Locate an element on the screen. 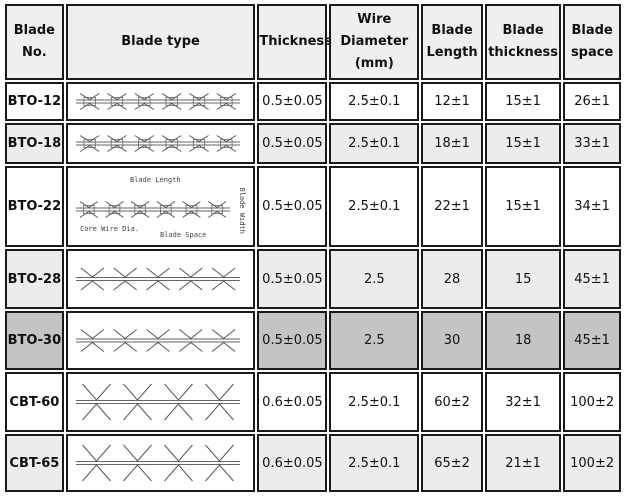  spec-cell: 60±2 is located at coordinates (452, 402).